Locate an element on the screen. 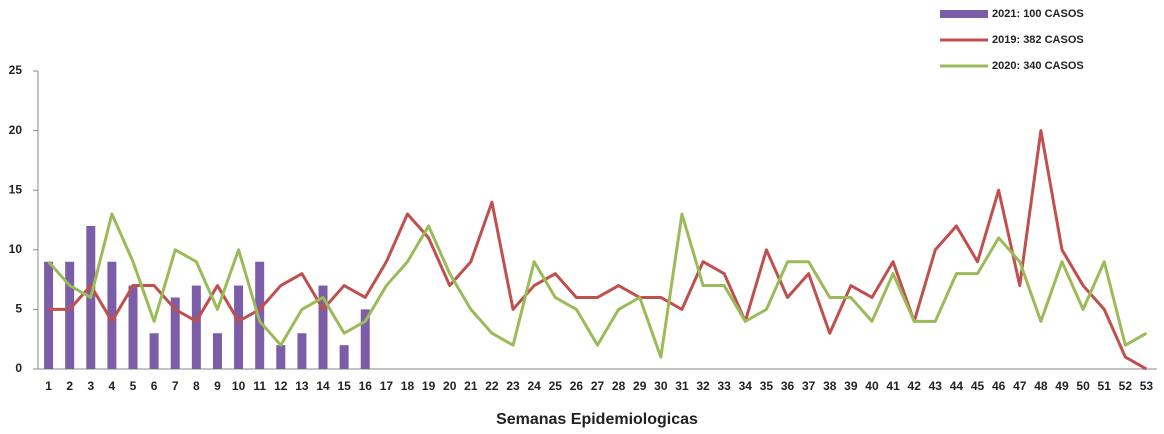 The width and height of the screenshot is (1164, 434). x-tick-label: 43 is located at coordinates (936, 386).